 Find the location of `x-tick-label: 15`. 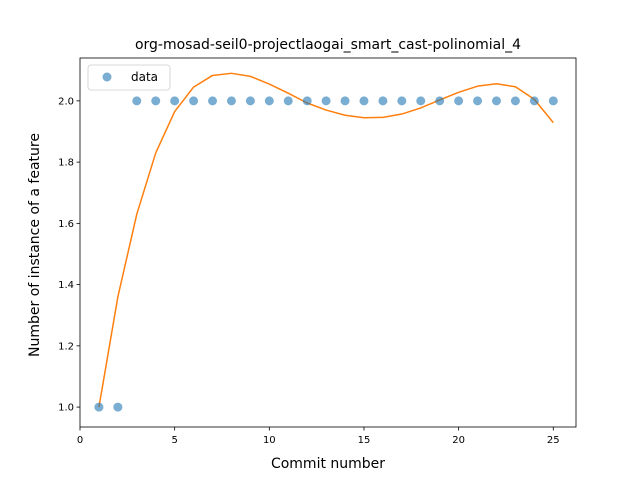

x-tick-label: 15 is located at coordinates (364, 440).